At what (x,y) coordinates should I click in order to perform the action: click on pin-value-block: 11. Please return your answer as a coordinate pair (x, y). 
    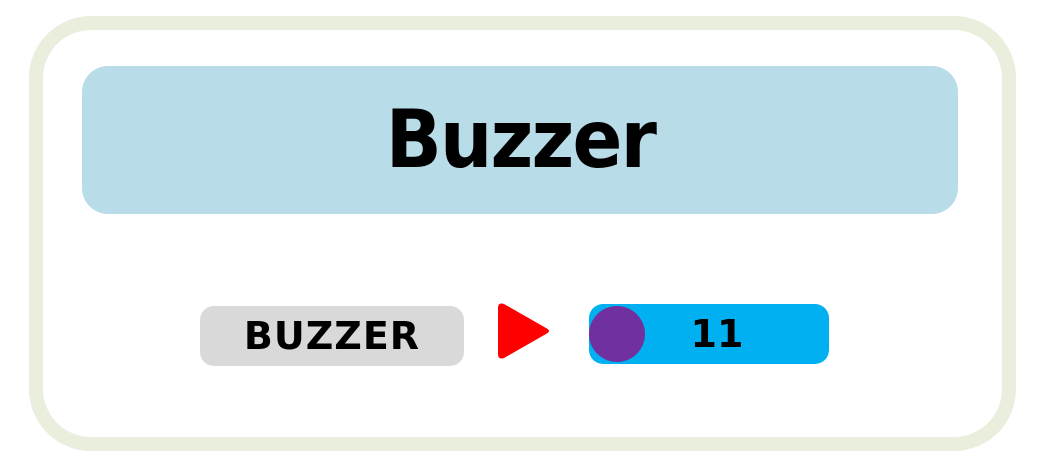
    Looking at the image, I should click on (709, 334).